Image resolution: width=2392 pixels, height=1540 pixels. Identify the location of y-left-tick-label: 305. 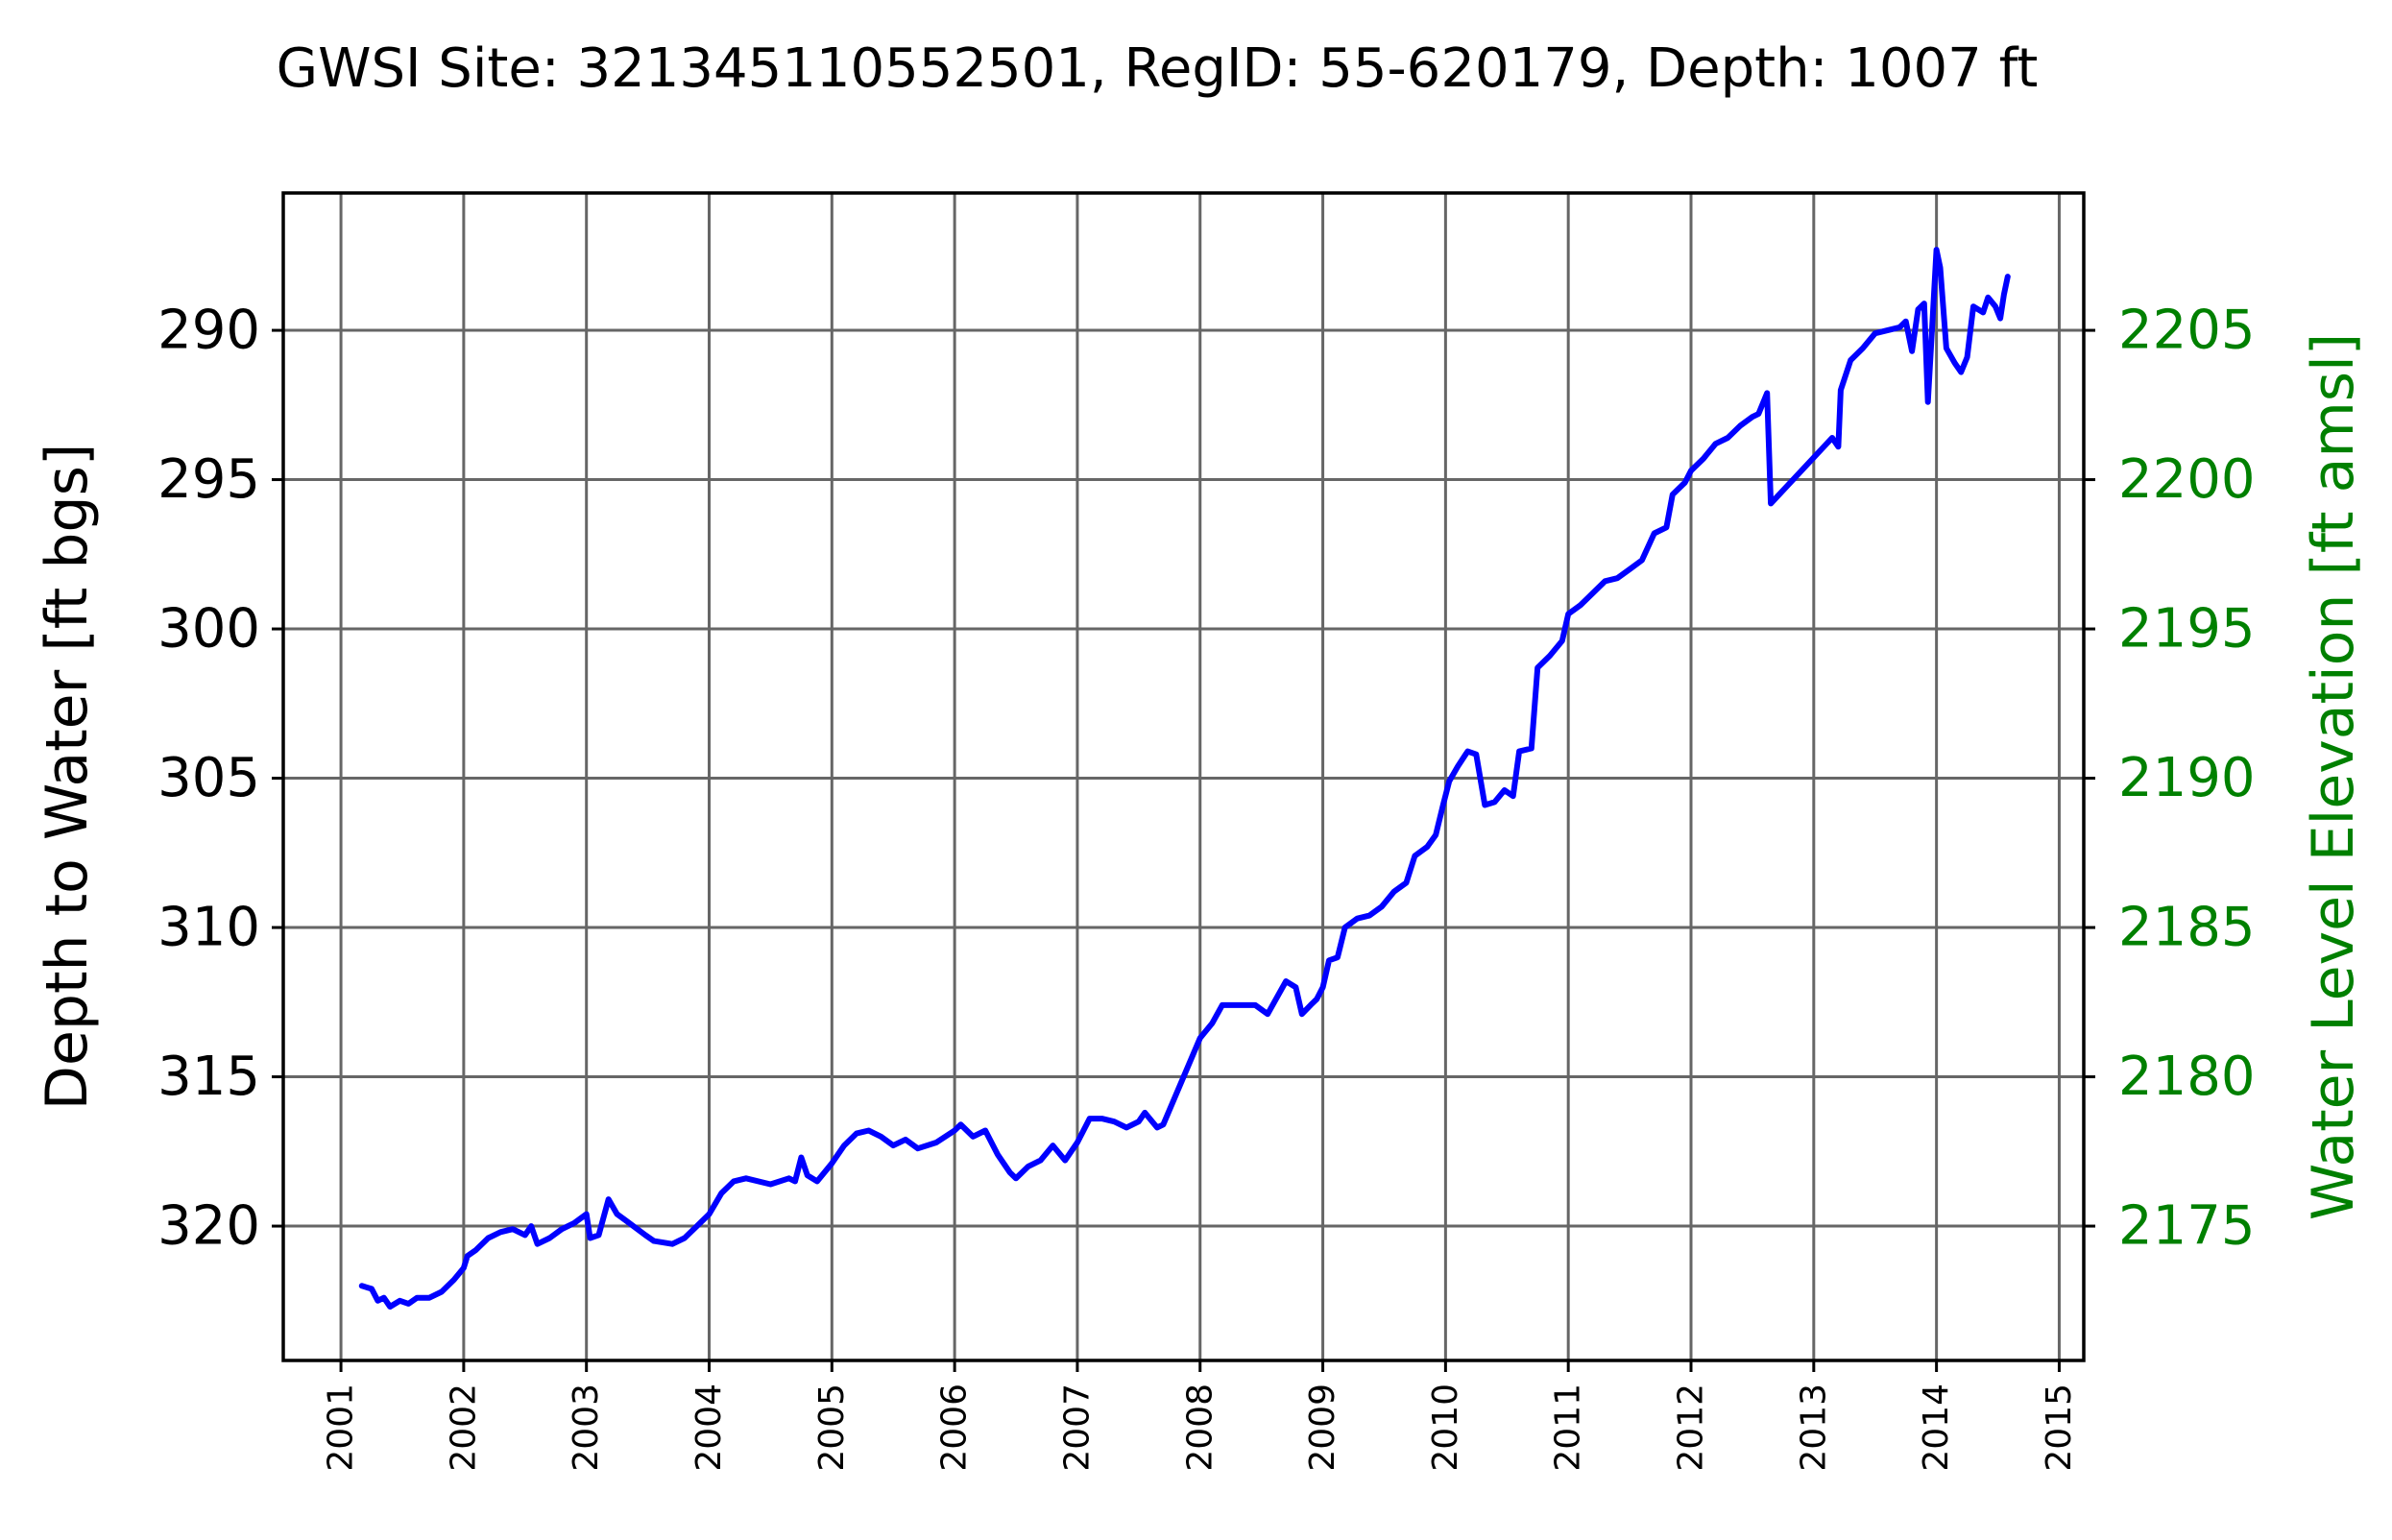
(209, 778).